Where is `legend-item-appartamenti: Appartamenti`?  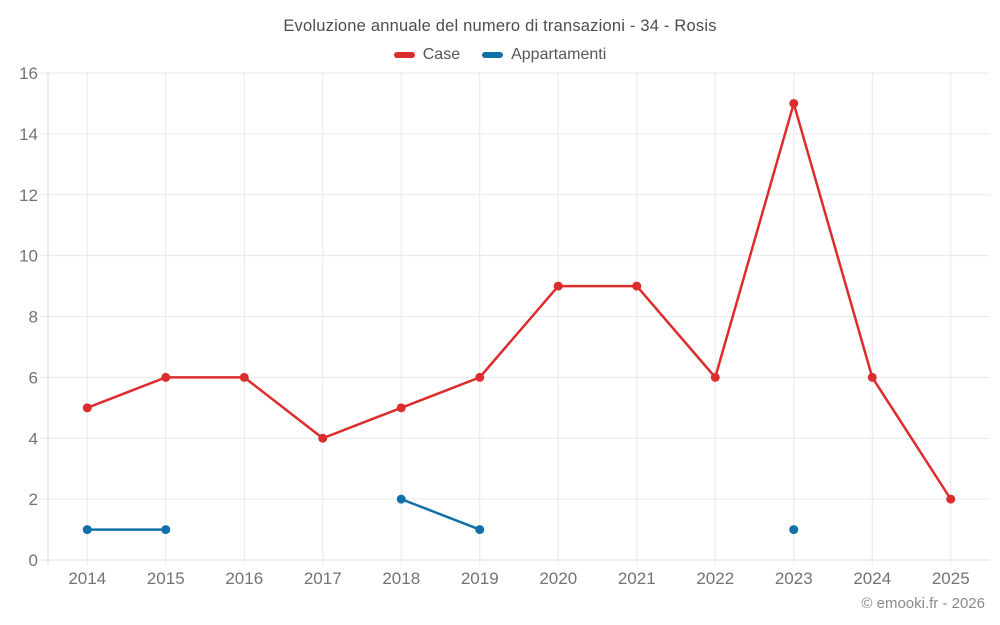
legend-item-appartamenti: Appartamenti is located at coordinates (544, 55).